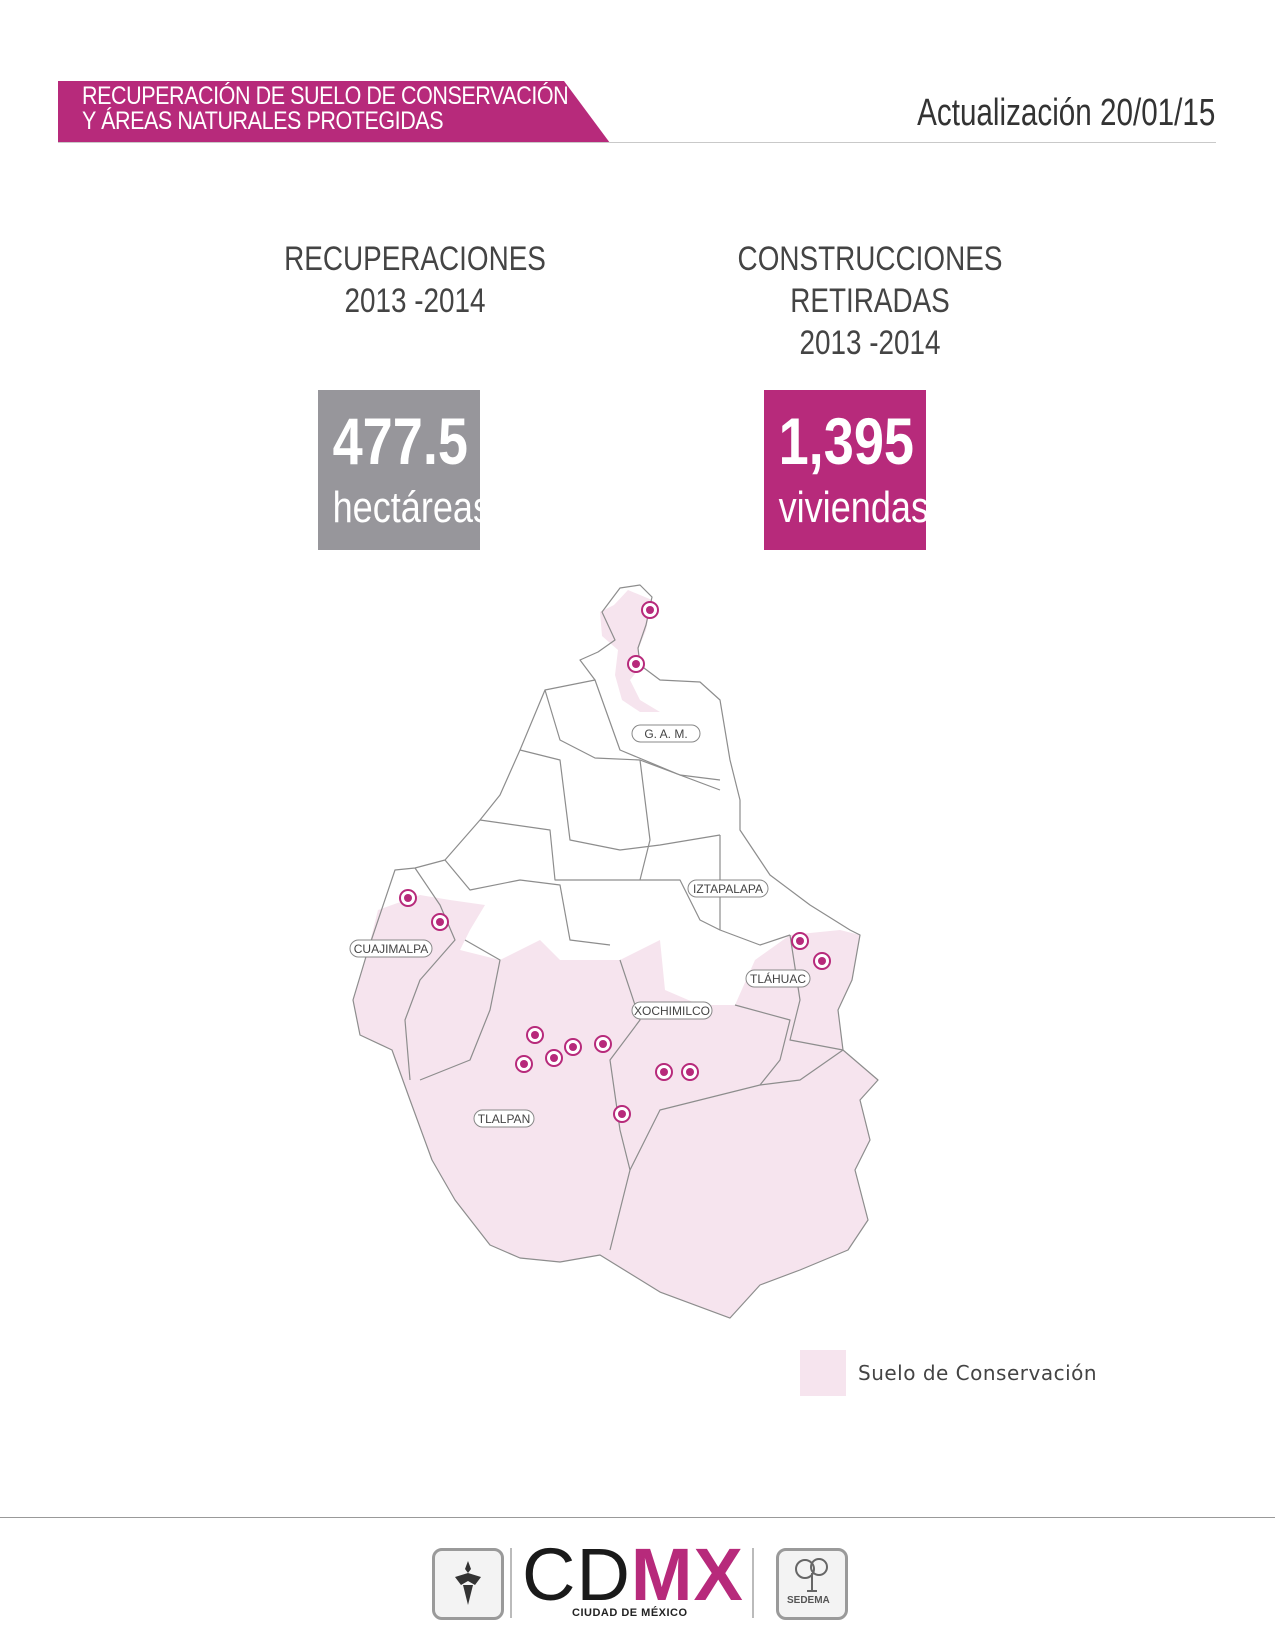  I want to click on header-banner, so click(334, 112).